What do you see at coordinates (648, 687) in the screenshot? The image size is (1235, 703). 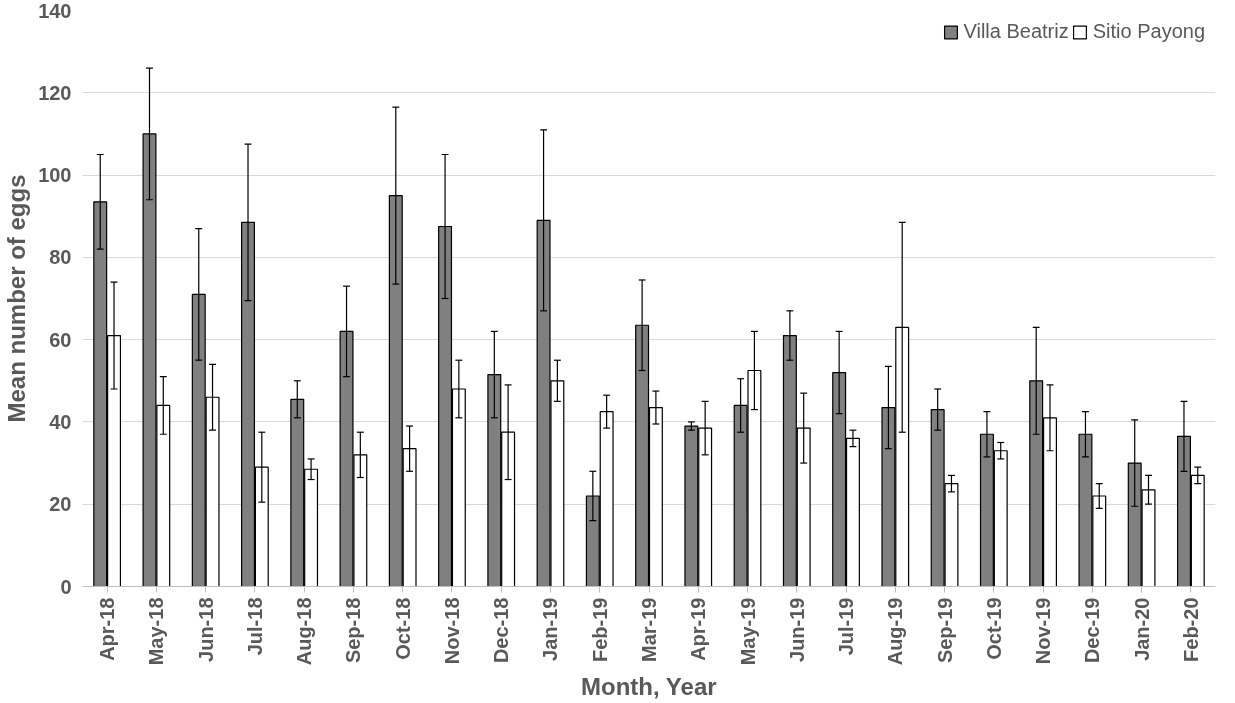 I see `x-axis-title: Month, Year` at bounding box center [648, 687].